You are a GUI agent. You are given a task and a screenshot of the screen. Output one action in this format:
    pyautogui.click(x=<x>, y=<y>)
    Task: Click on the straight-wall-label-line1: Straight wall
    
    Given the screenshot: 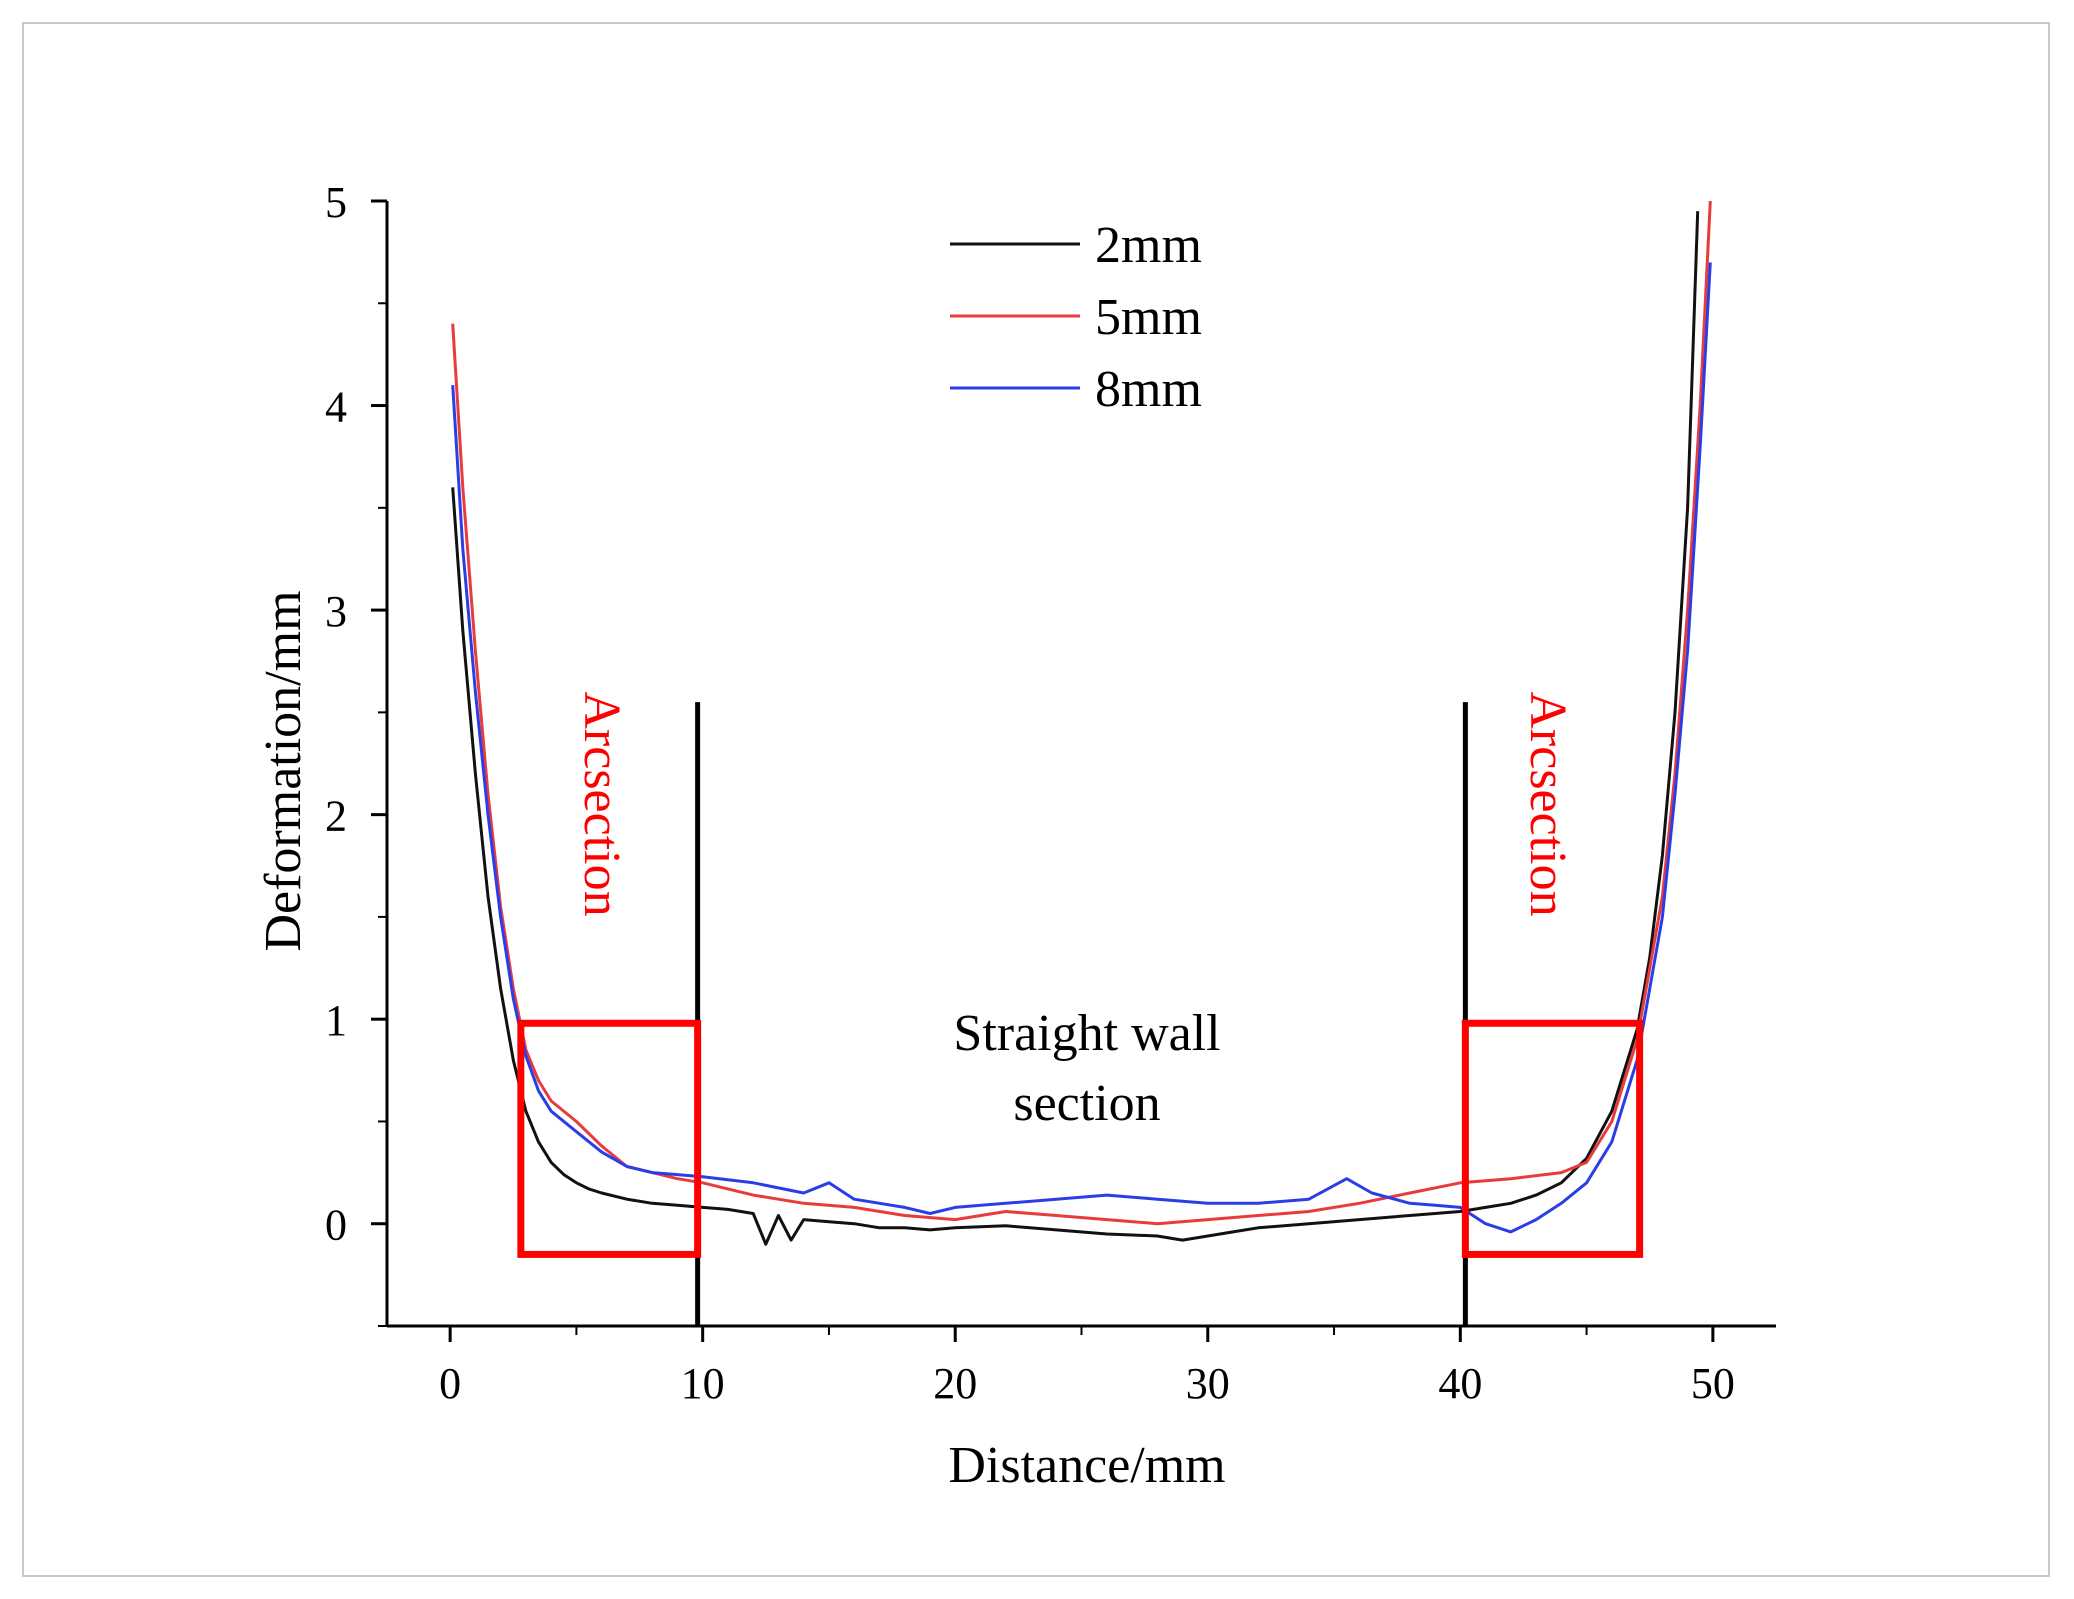 What is the action you would take?
    pyautogui.click(x=1086, y=1033)
    